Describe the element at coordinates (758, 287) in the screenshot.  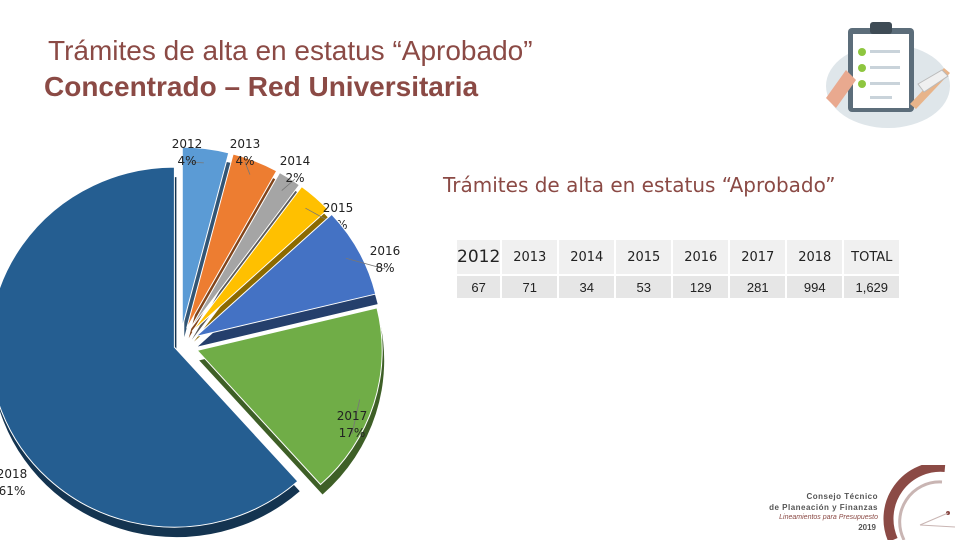
I see `table-value-cell: 281` at that location.